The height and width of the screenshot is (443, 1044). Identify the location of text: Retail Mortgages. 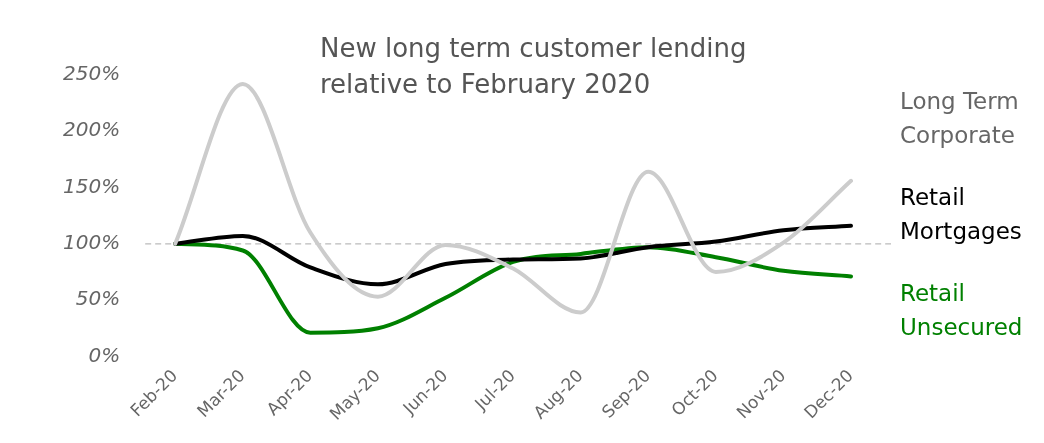
(961, 214).